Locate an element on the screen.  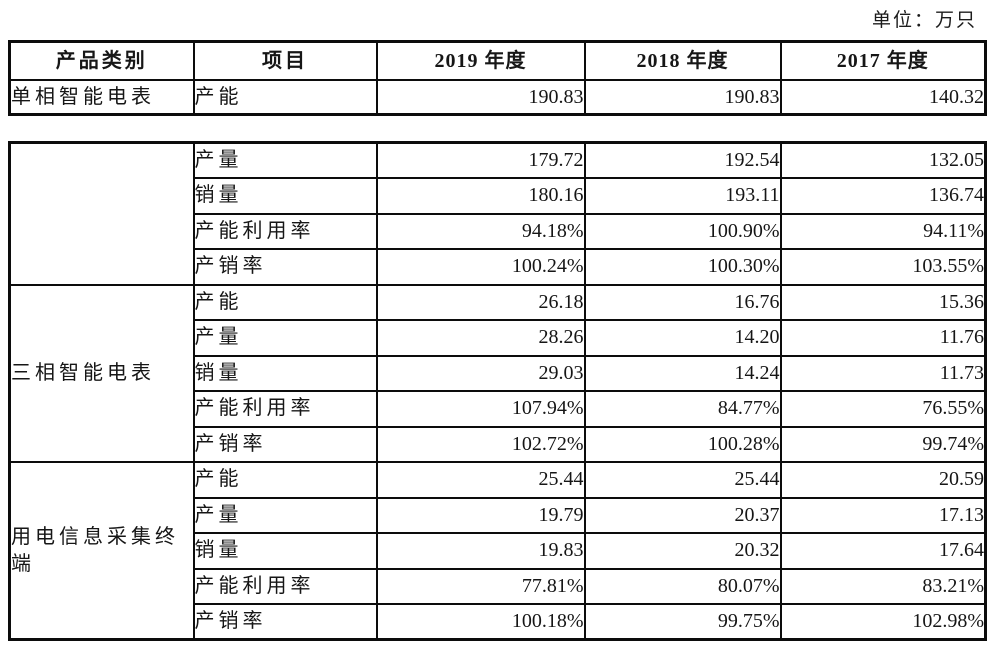
value-cell-2018: 20.37 is located at coordinates (682, 515).